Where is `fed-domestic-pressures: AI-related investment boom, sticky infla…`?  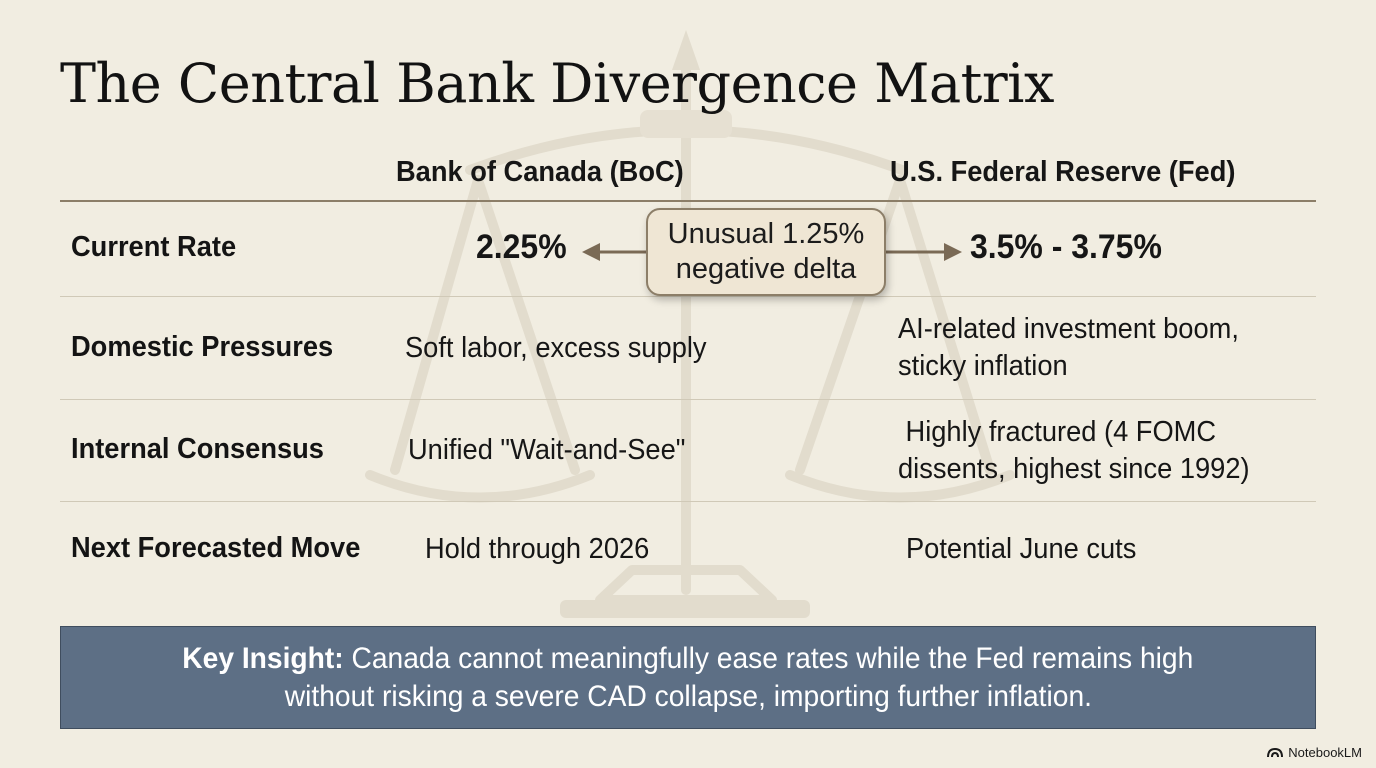 fed-domestic-pressures: AI-related investment boom, sticky infla… is located at coordinates (1068, 348).